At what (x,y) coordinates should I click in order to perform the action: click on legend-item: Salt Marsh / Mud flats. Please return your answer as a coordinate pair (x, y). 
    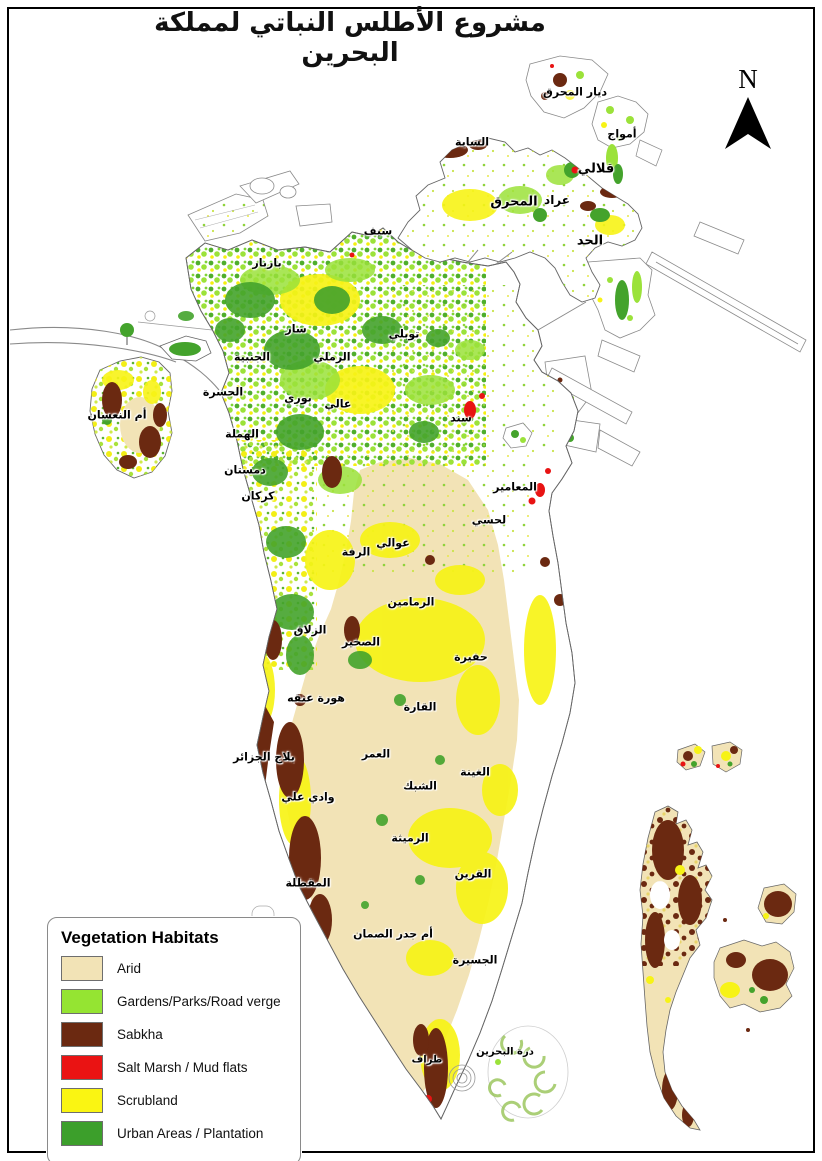
    Looking at the image, I should click on (174, 1067).